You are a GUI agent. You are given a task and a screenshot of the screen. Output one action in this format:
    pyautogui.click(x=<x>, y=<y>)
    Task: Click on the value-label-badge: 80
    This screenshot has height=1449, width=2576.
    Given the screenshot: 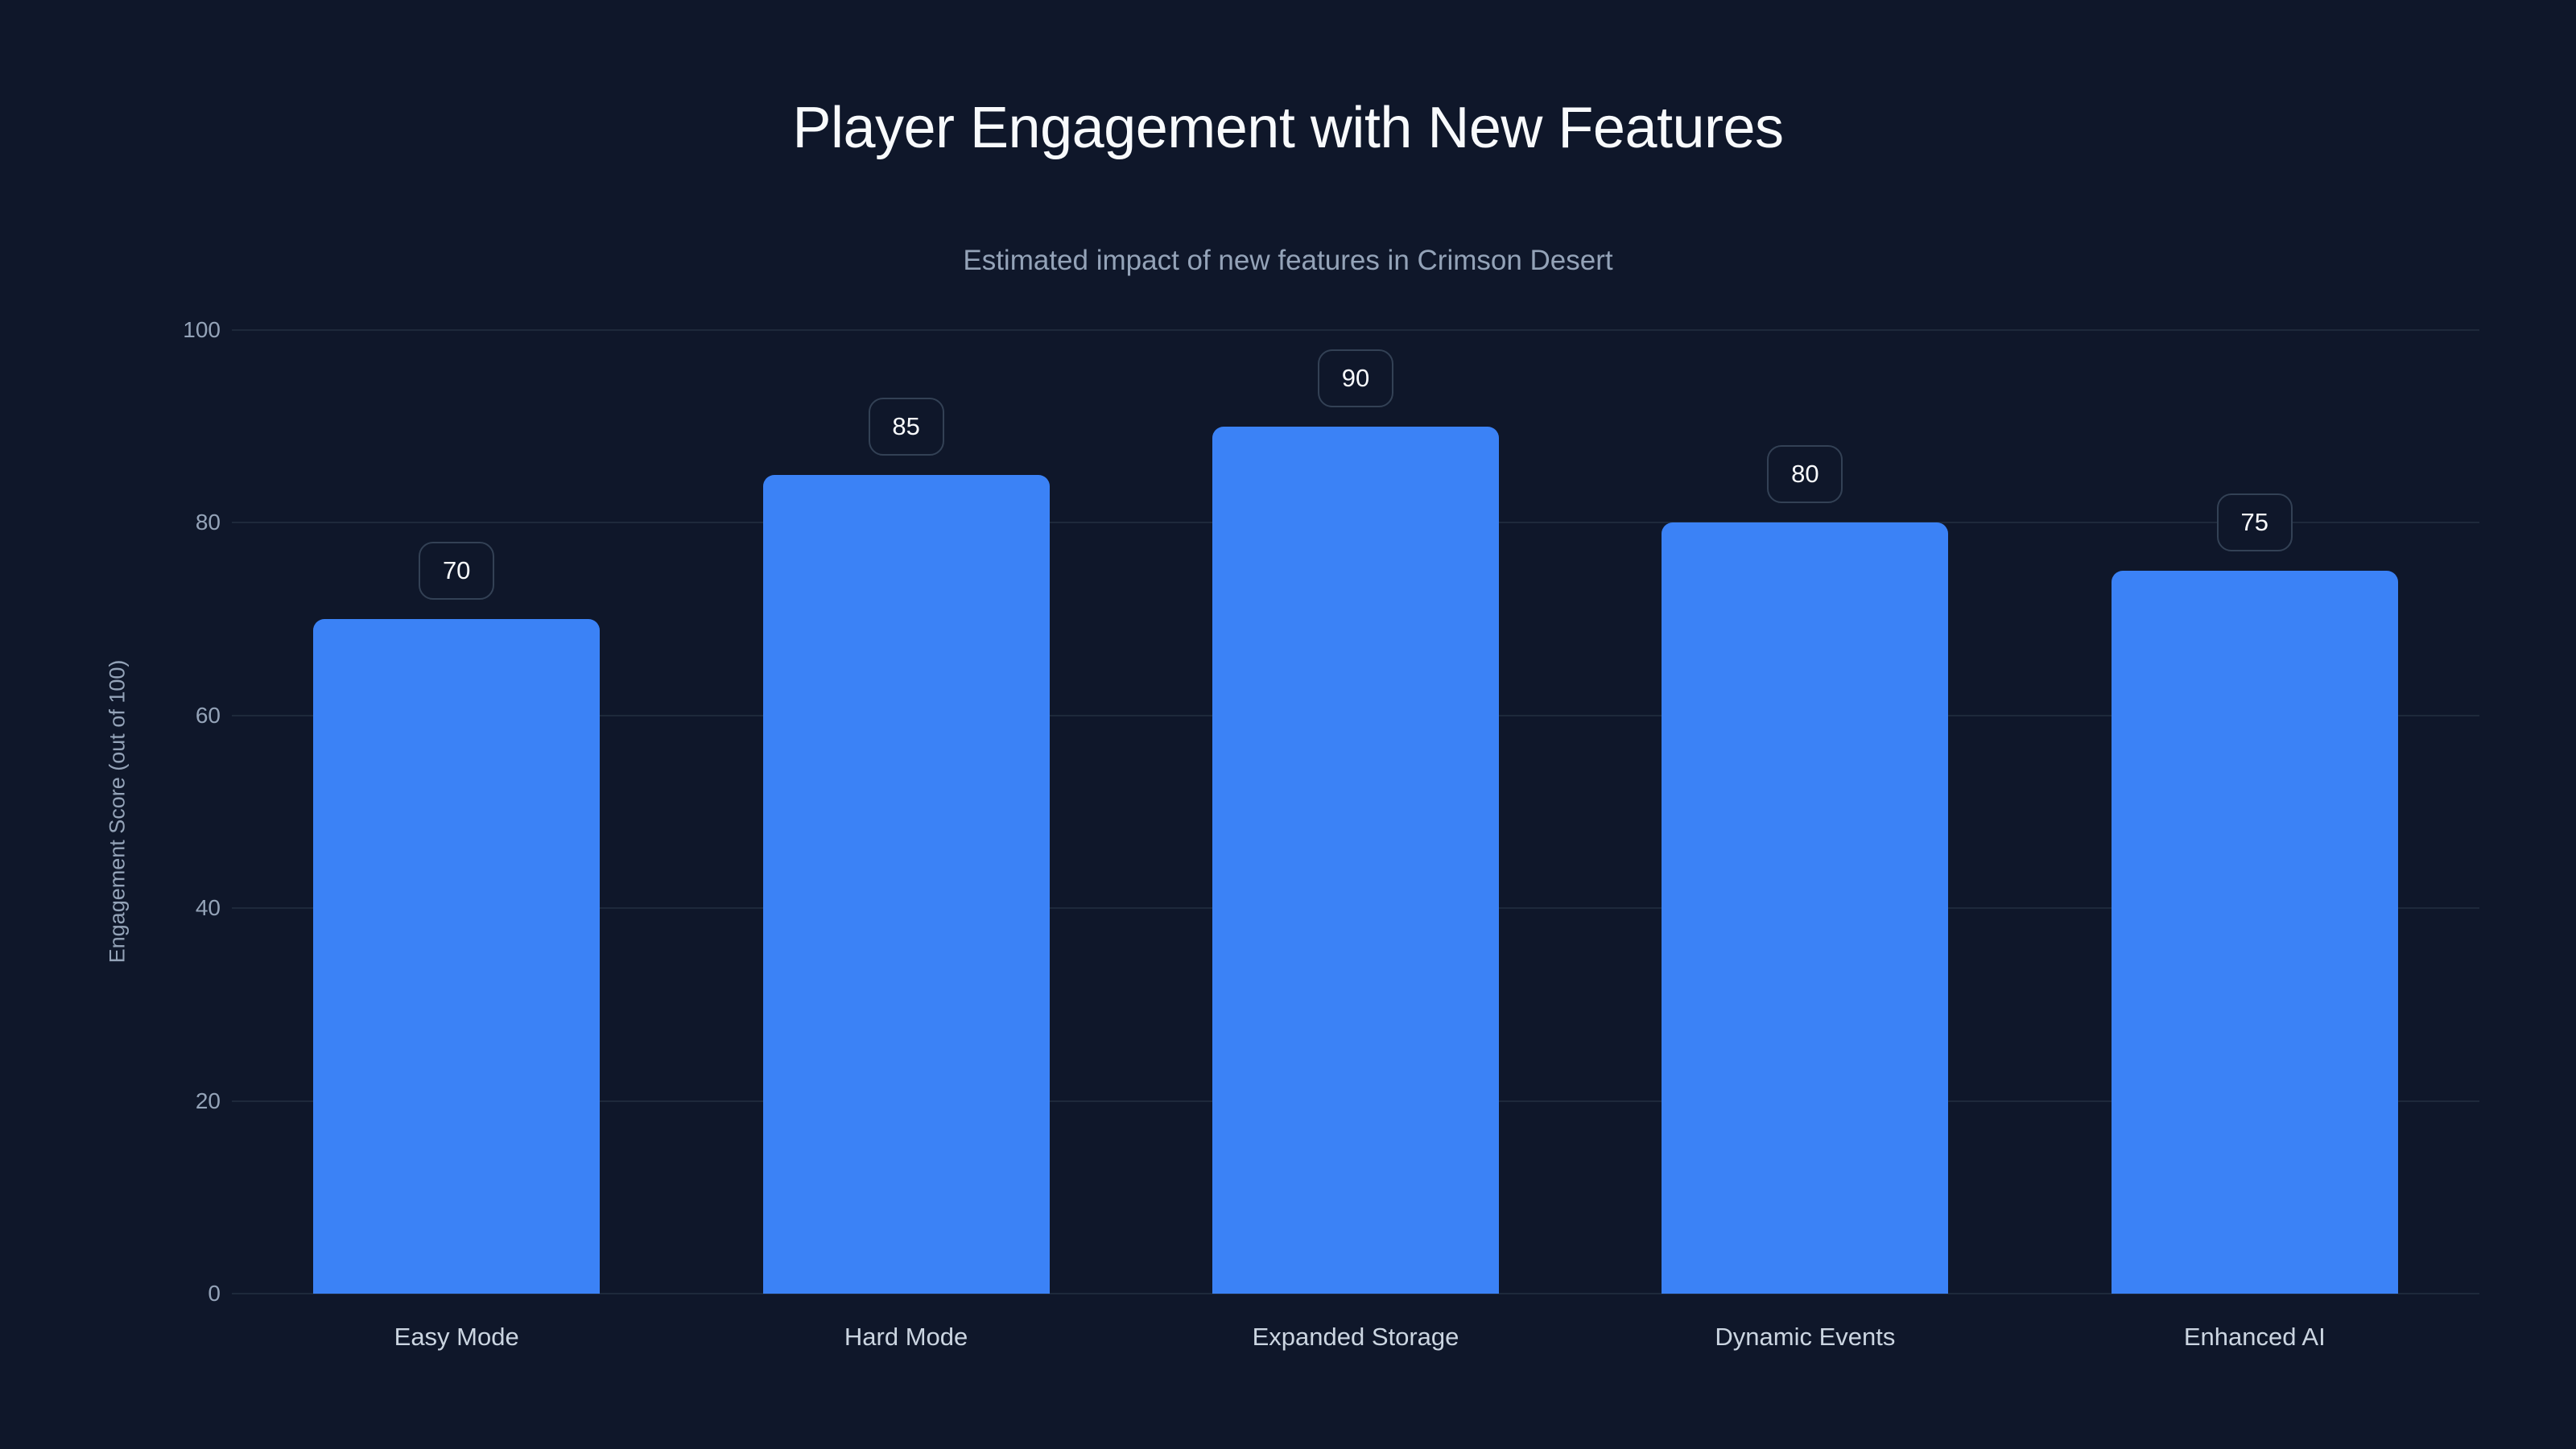 What is the action you would take?
    pyautogui.click(x=1805, y=474)
    